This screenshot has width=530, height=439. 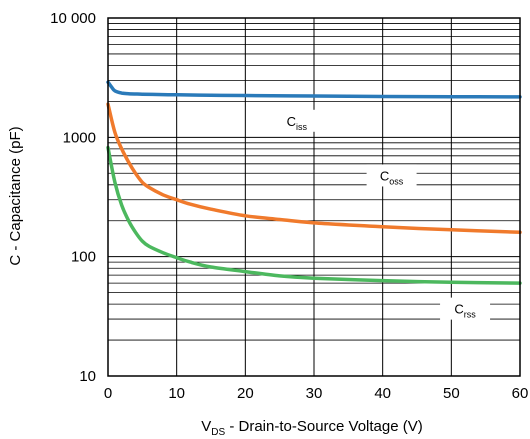 I want to click on series-label-coss: Coss, so click(x=391, y=175).